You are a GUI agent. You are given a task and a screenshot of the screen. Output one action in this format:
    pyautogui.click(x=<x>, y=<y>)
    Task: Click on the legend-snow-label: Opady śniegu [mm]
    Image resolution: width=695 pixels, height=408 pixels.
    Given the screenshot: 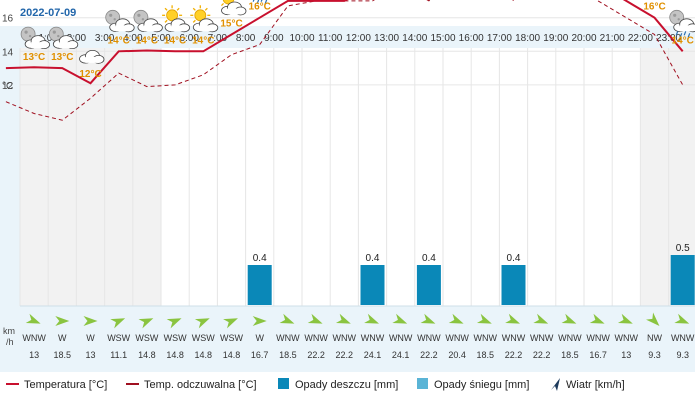 What is the action you would take?
    pyautogui.click(x=481, y=385)
    